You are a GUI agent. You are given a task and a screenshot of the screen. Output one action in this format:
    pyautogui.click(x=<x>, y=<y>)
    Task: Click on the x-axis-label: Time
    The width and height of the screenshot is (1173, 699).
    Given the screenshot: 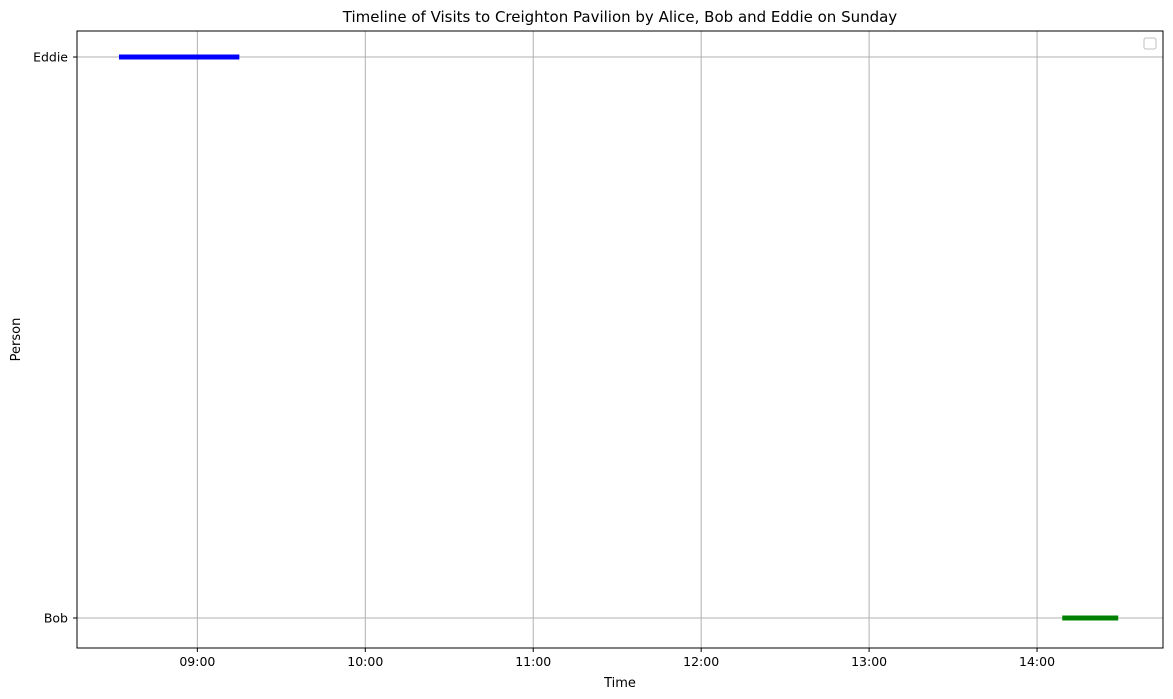 What is the action you would take?
    pyautogui.click(x=619, y=683)
    